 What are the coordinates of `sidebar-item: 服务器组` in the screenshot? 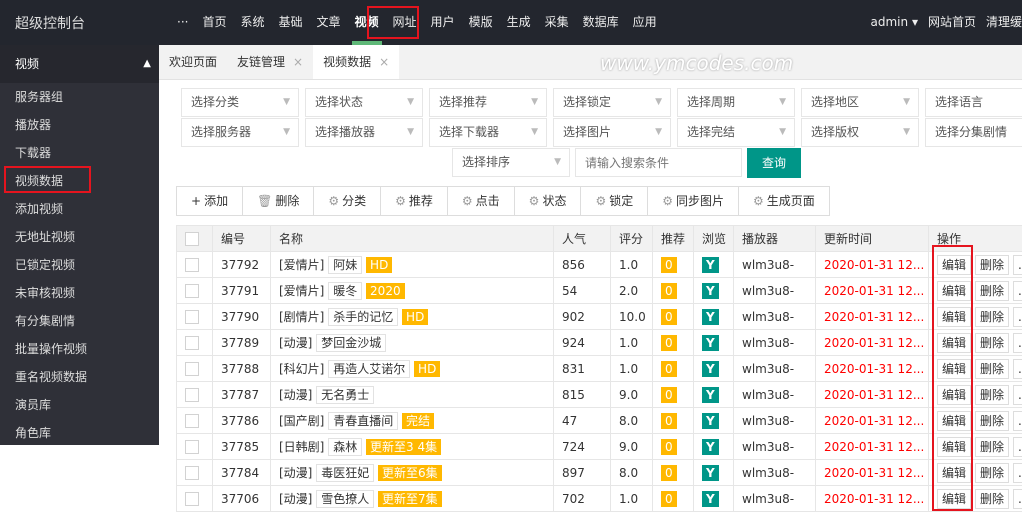 It's located at (39, 97).